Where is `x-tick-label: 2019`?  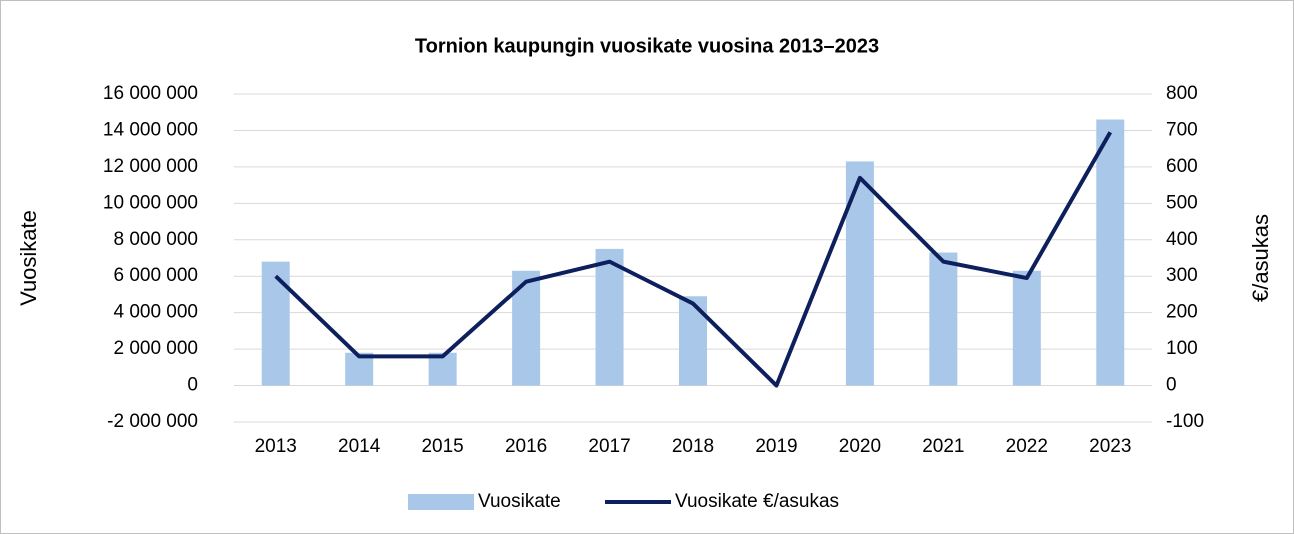
x-tick-label: 2019 is located at coordinates (776, 446).